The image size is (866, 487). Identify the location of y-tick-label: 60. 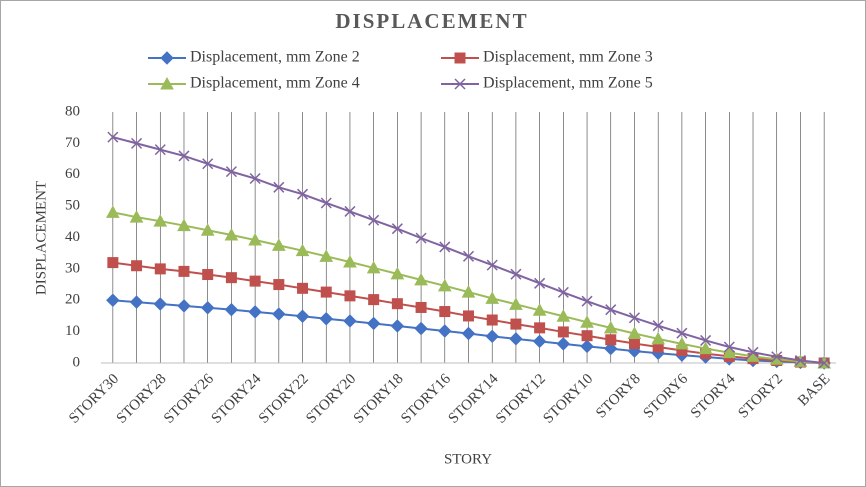
(72, 174).